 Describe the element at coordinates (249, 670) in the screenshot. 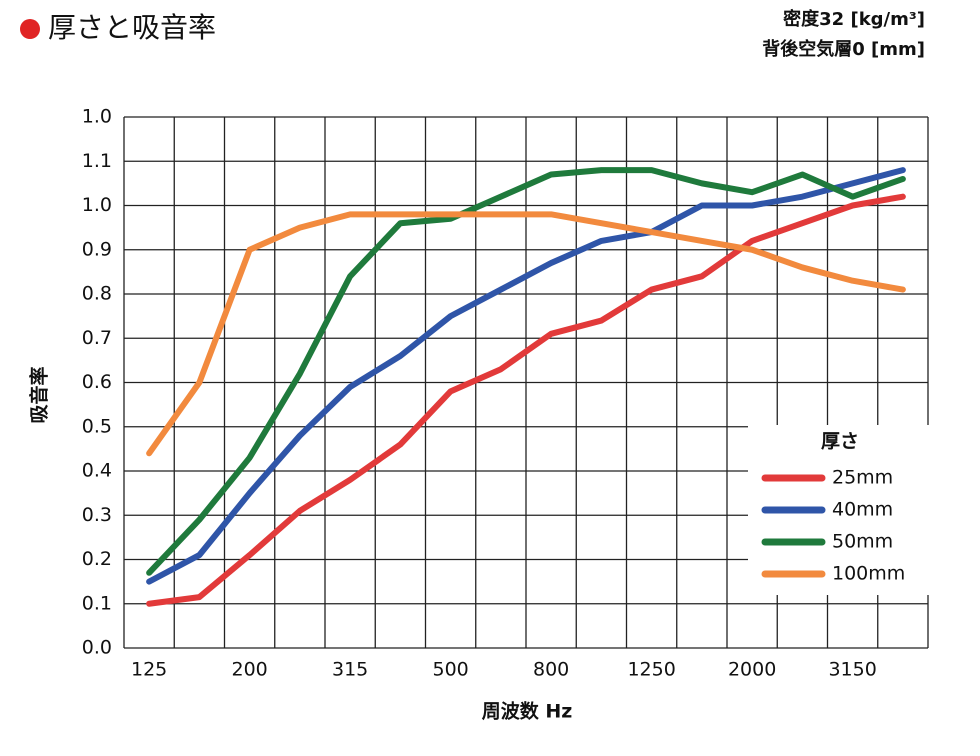

I see `x-tick-label: 200` at that location.